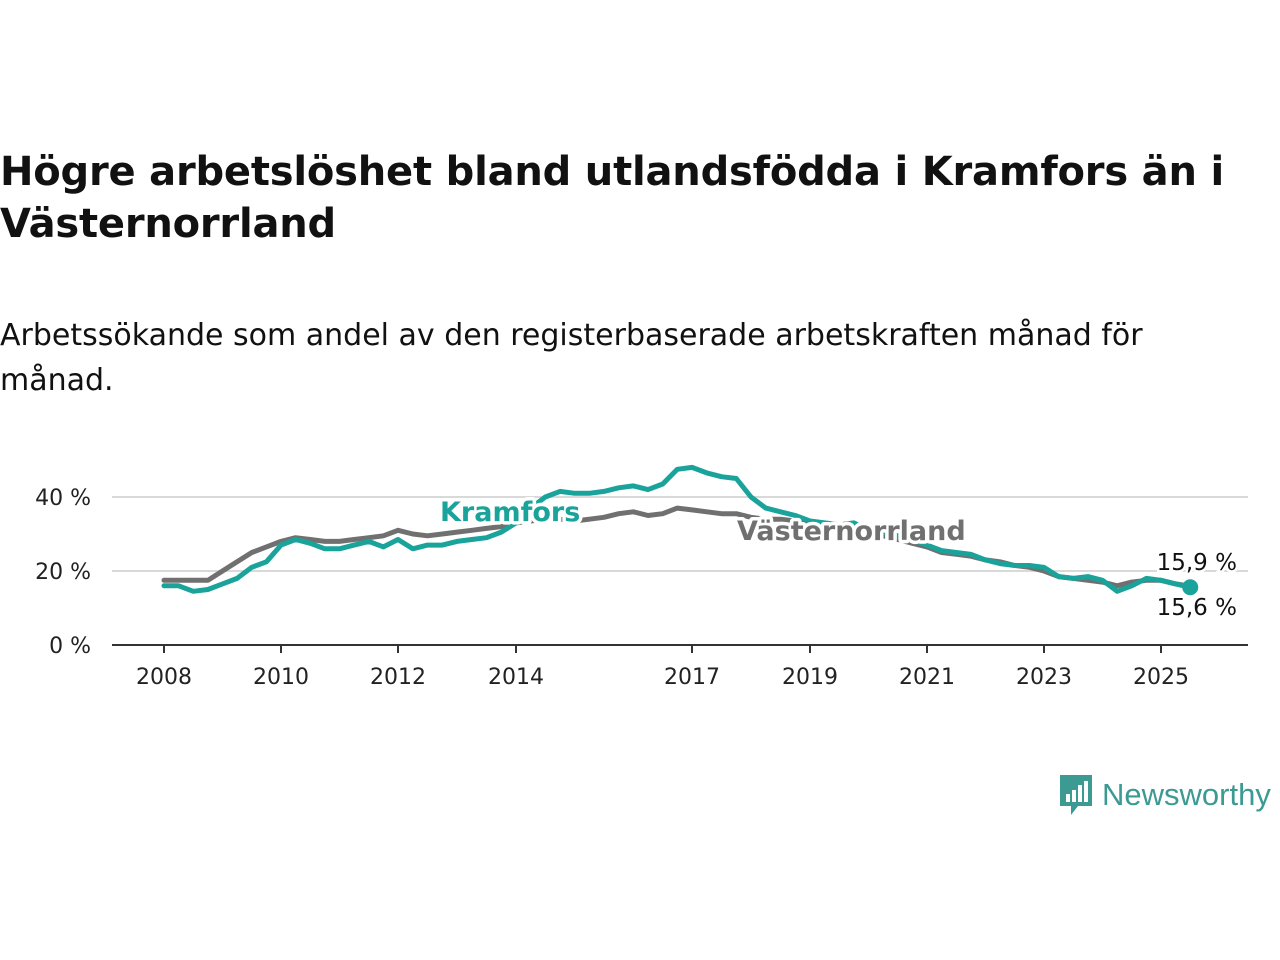 The height and width of the screenshot is (960, 1280). What do you see at coordinates (70, 646) in the screenshot?
I see `y-tick-label: 0 %` at bounding box center [70, 646].